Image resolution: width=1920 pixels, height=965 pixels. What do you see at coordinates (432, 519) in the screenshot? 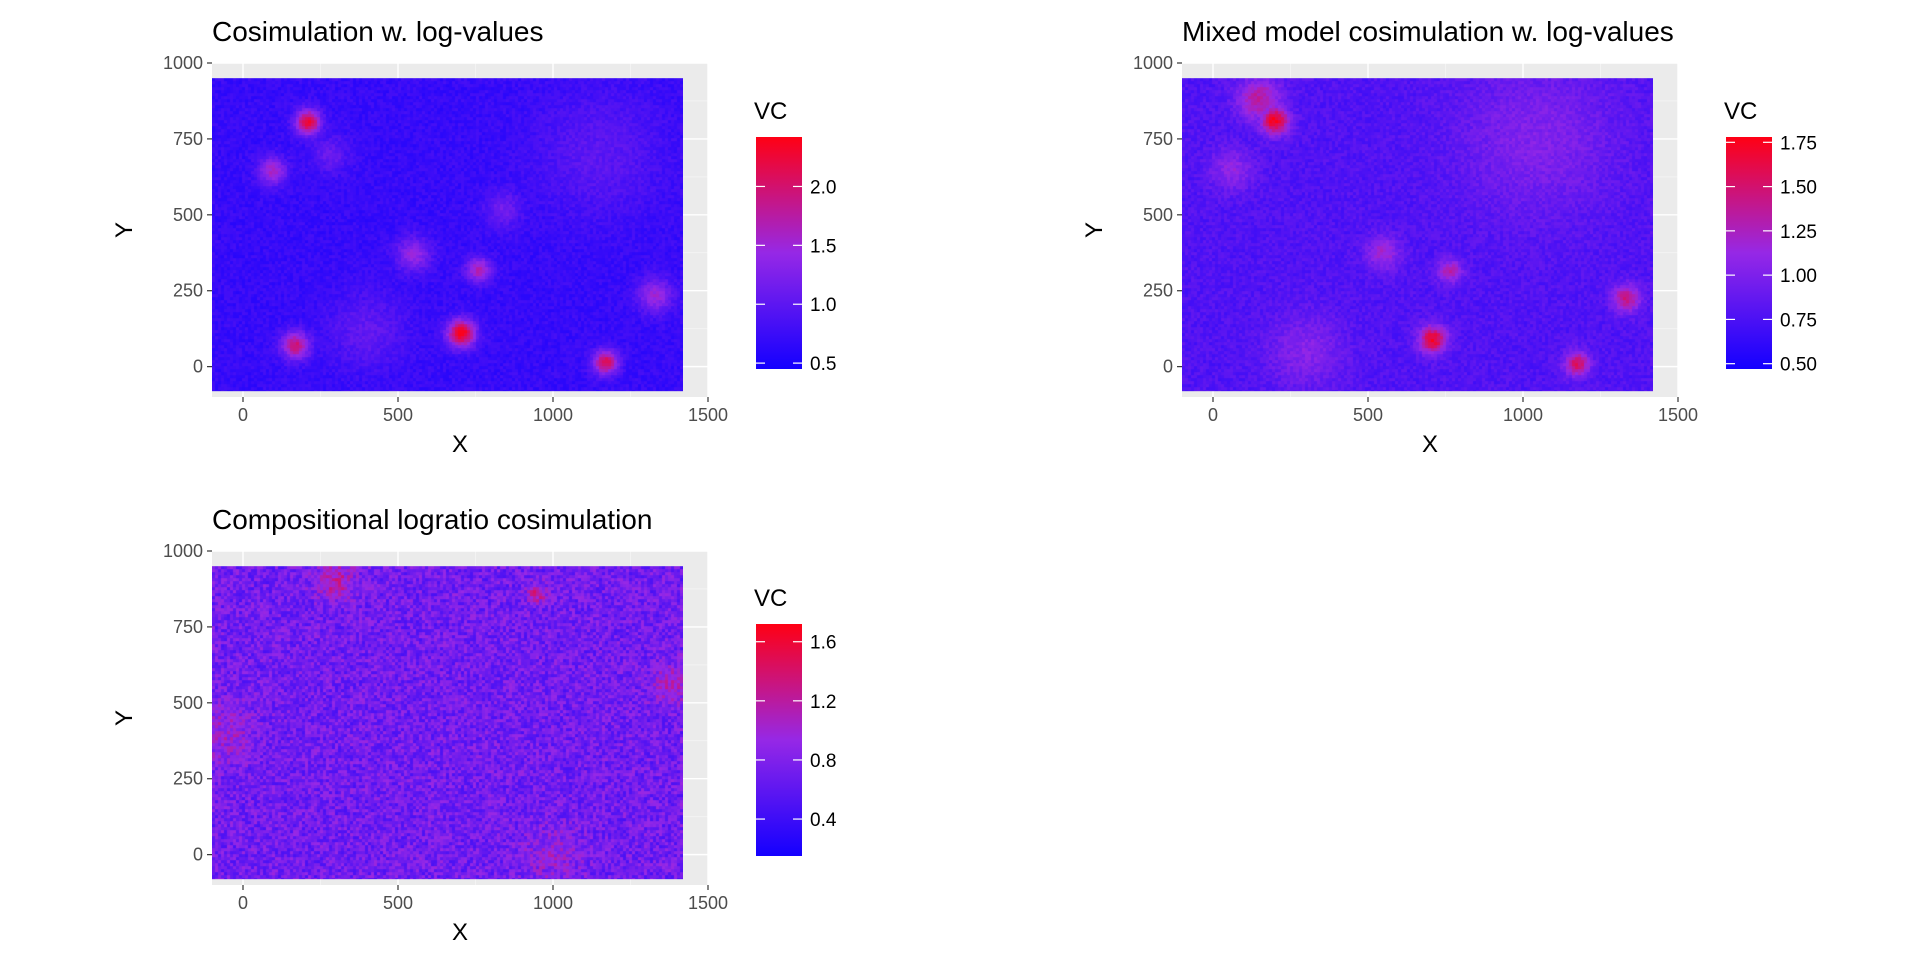
I see `plot-title: Compositional logratio cosimulation` at bounding box center [432, 519].